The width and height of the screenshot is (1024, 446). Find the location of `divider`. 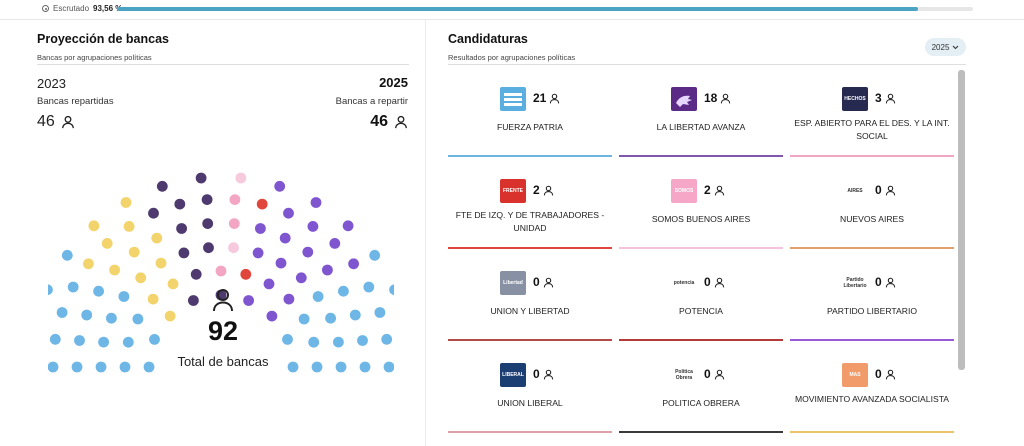

divider is located at coordinates (707, 64).